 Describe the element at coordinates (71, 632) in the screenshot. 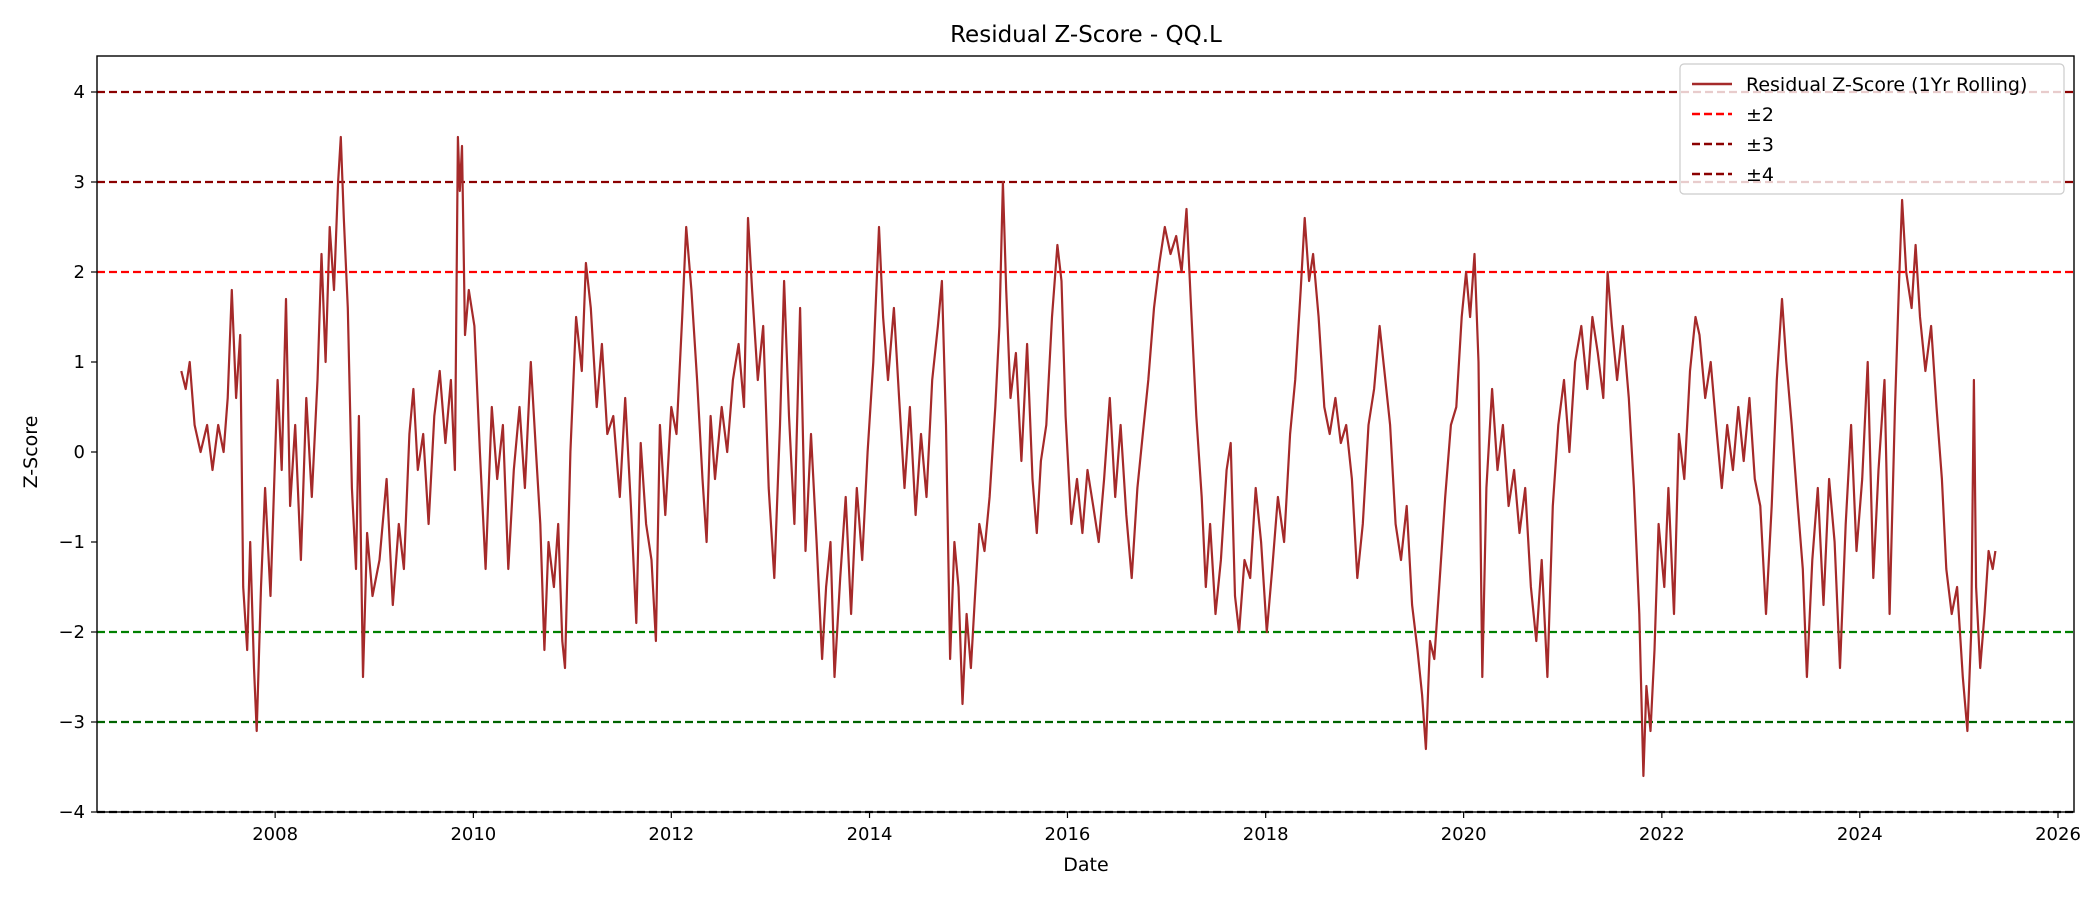

I see `y-tick-label: −2` at that location.